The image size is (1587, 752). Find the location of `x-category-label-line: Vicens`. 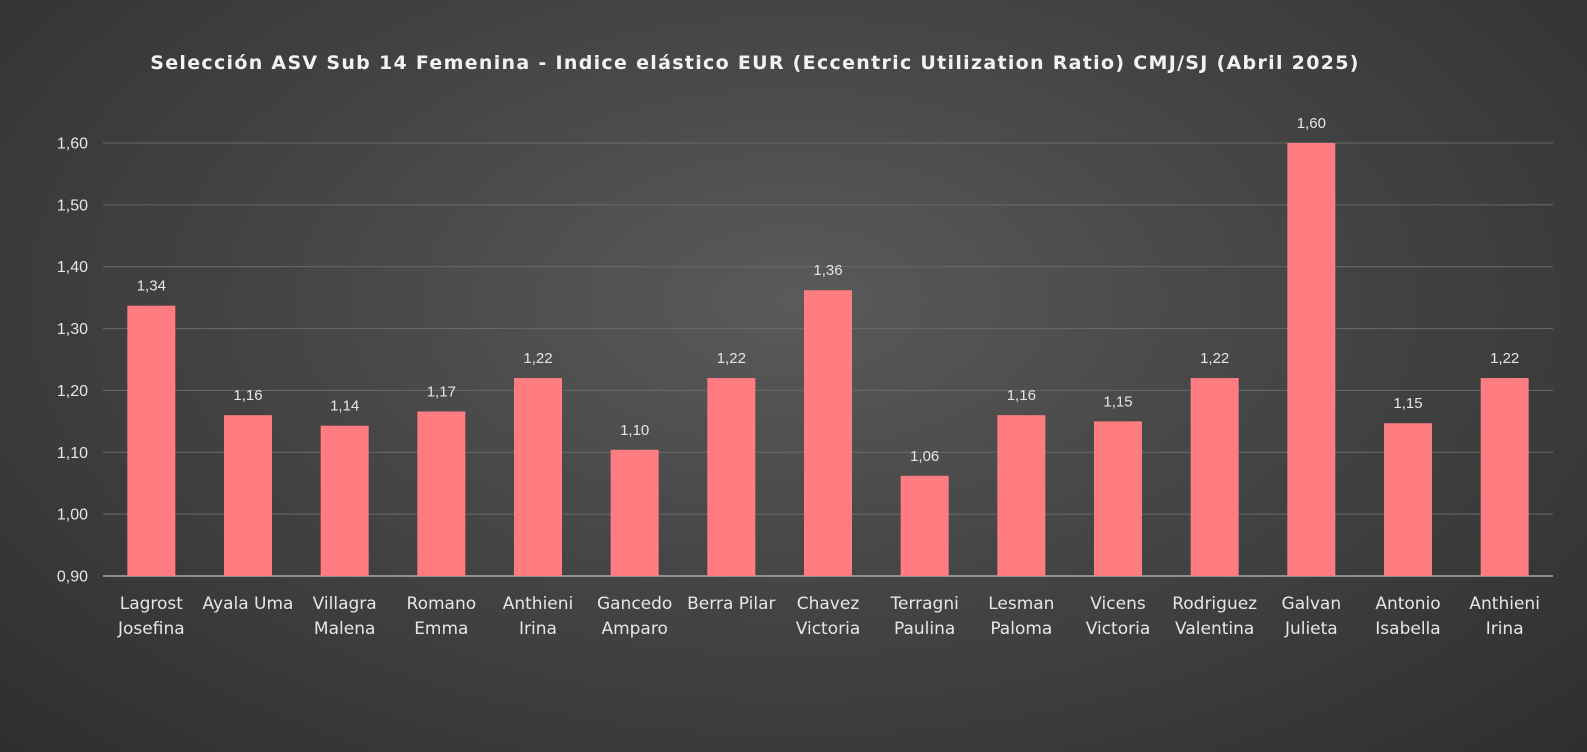

x-category-label-line: Vicens is located at coordinates (1118, 604).